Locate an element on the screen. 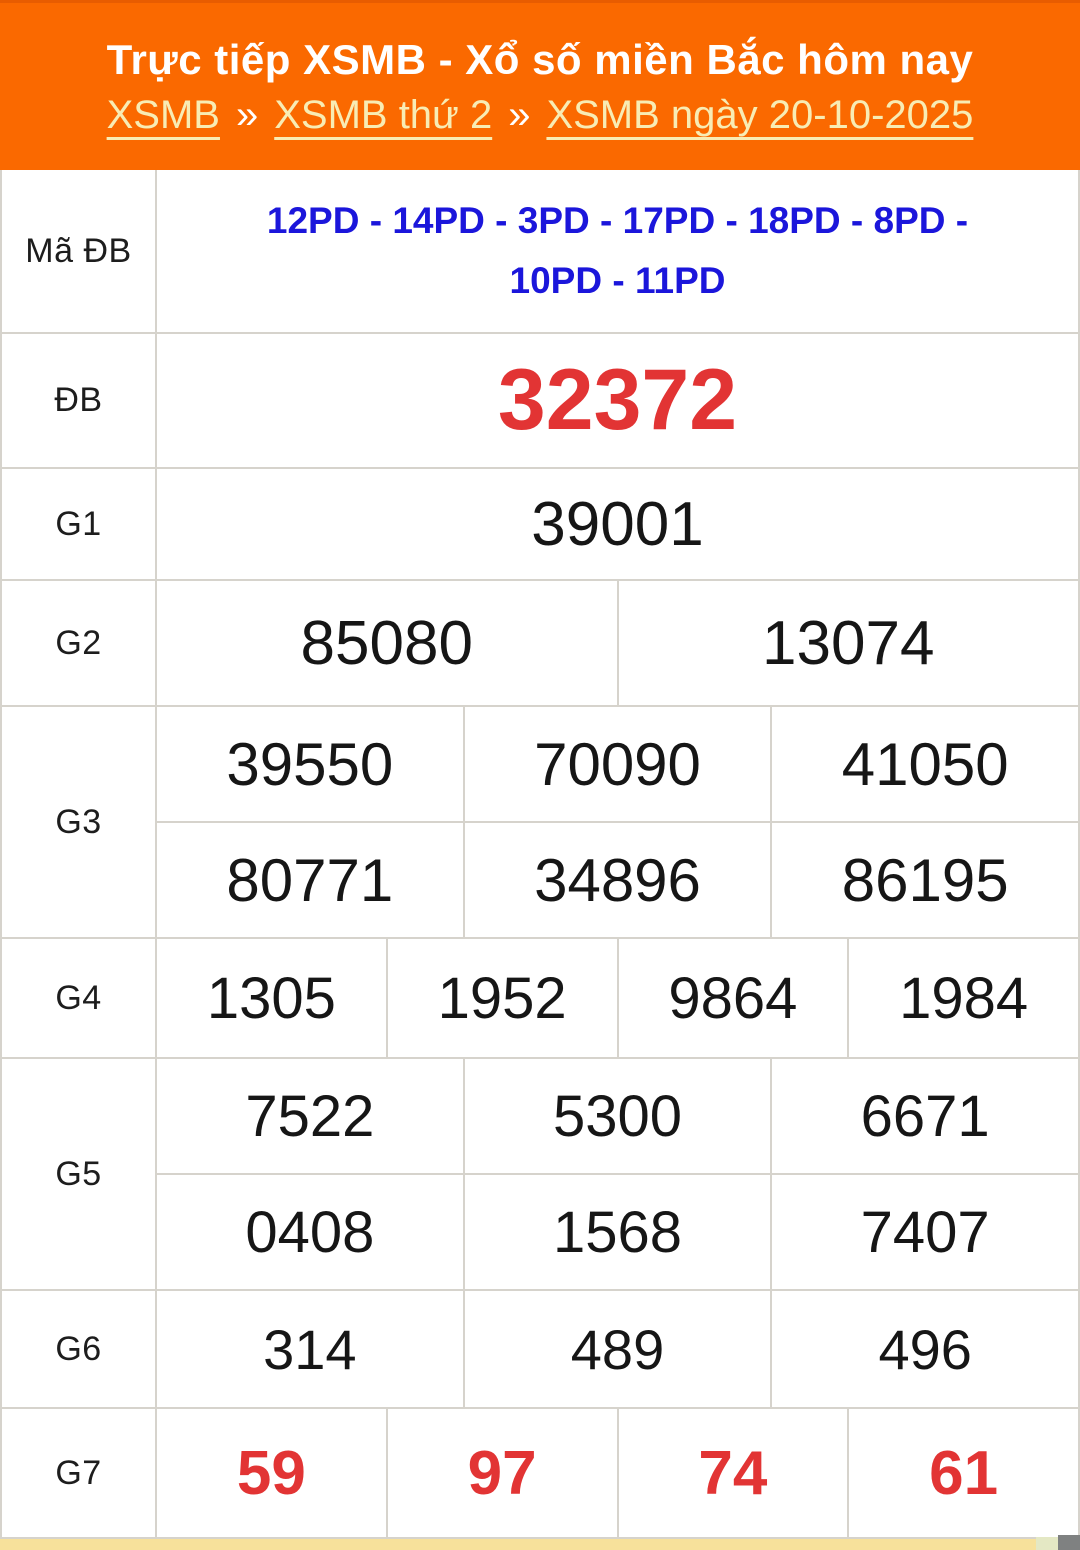 The height and width of the screenshot is (1550, 1080). g5-line-2: 0408 1568 7407 is located at coordinates (617, 1231).